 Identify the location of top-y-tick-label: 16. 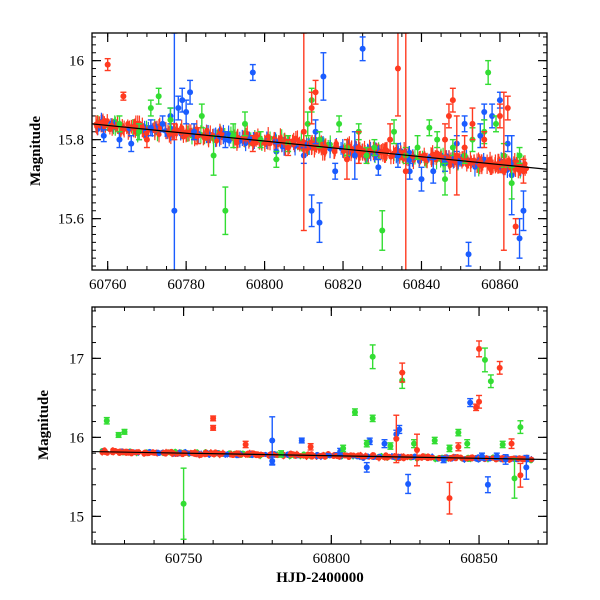
(77, 62).